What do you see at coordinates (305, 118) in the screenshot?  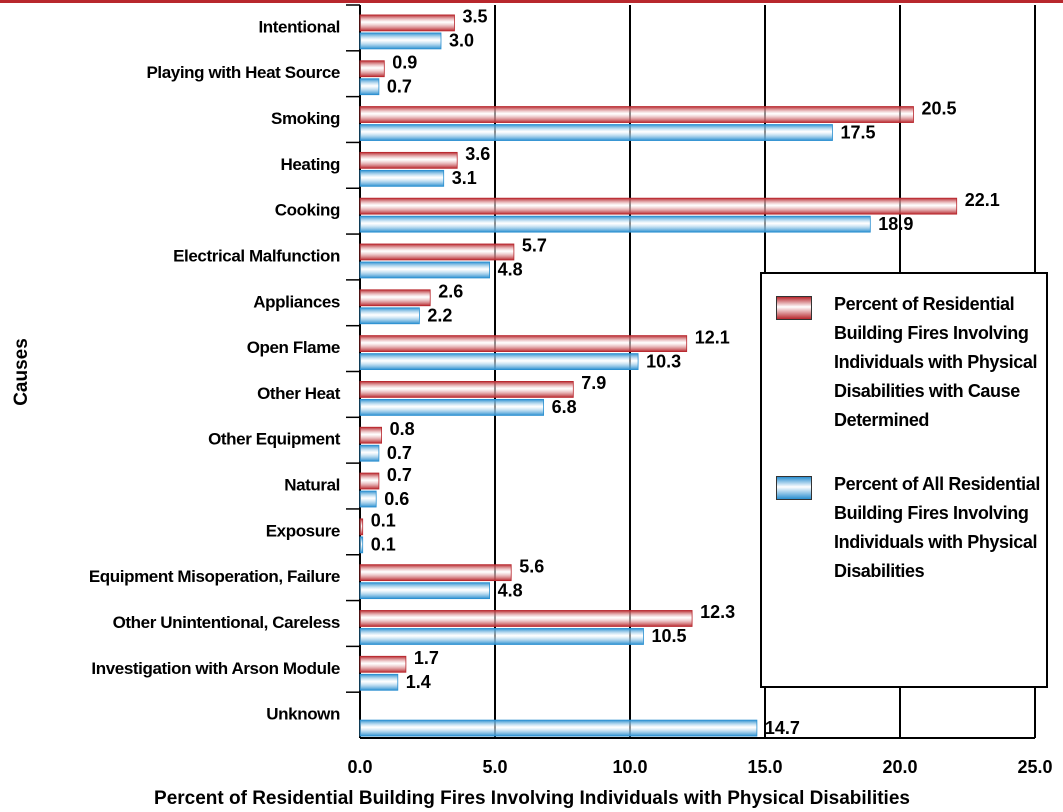 I see `y-tick-label: Smoking` at bounding box center [305, 118].